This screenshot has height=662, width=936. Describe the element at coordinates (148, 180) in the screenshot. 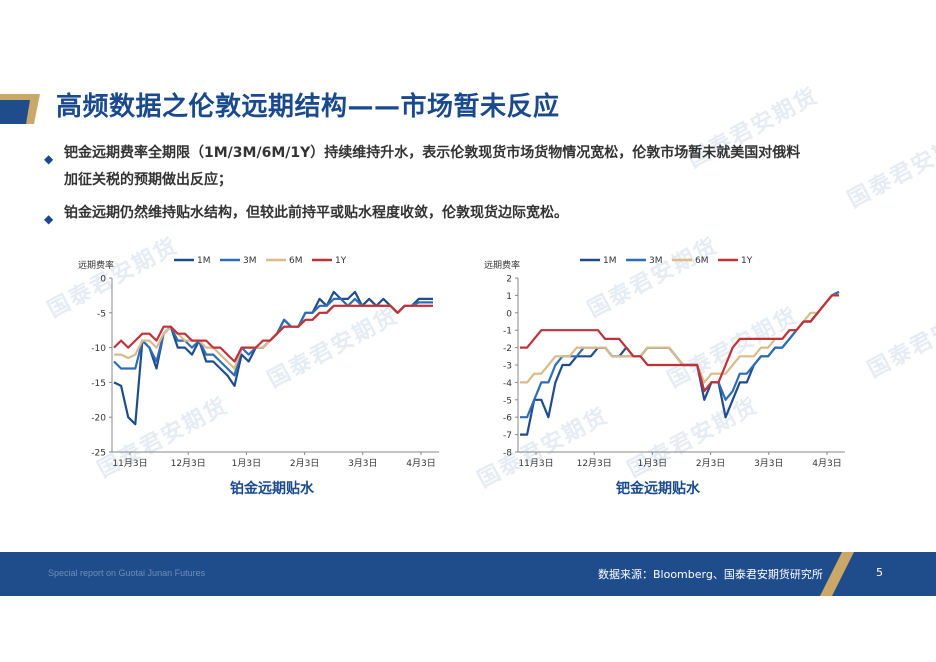

I see `bullet-text: 加征关税的预期做出反应；` at that location.